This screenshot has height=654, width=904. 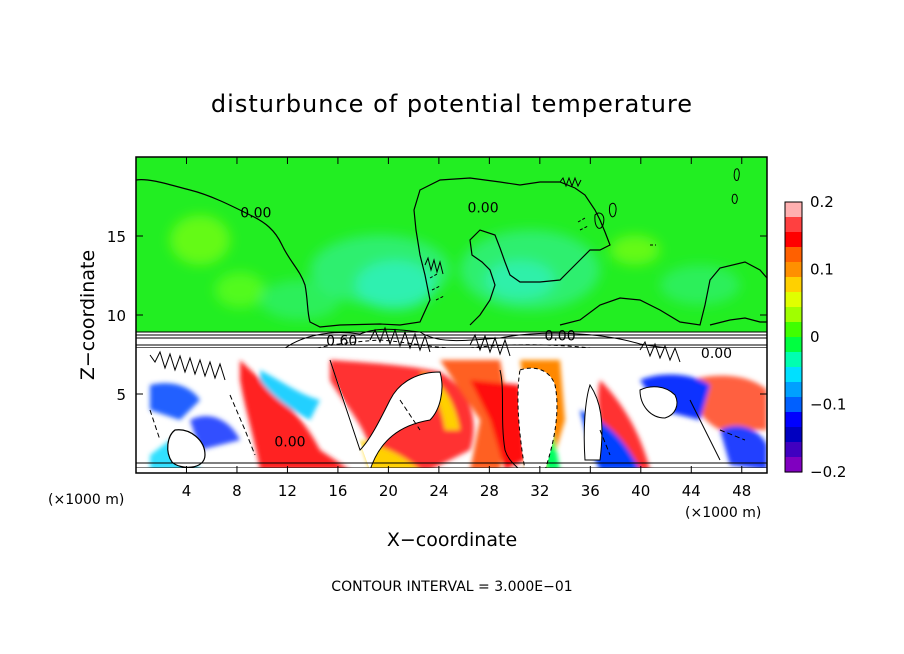 I want to click on contour-interval-text: CONTOUR INTERVAL = 3.000E−01, so click(x=451, y=587).